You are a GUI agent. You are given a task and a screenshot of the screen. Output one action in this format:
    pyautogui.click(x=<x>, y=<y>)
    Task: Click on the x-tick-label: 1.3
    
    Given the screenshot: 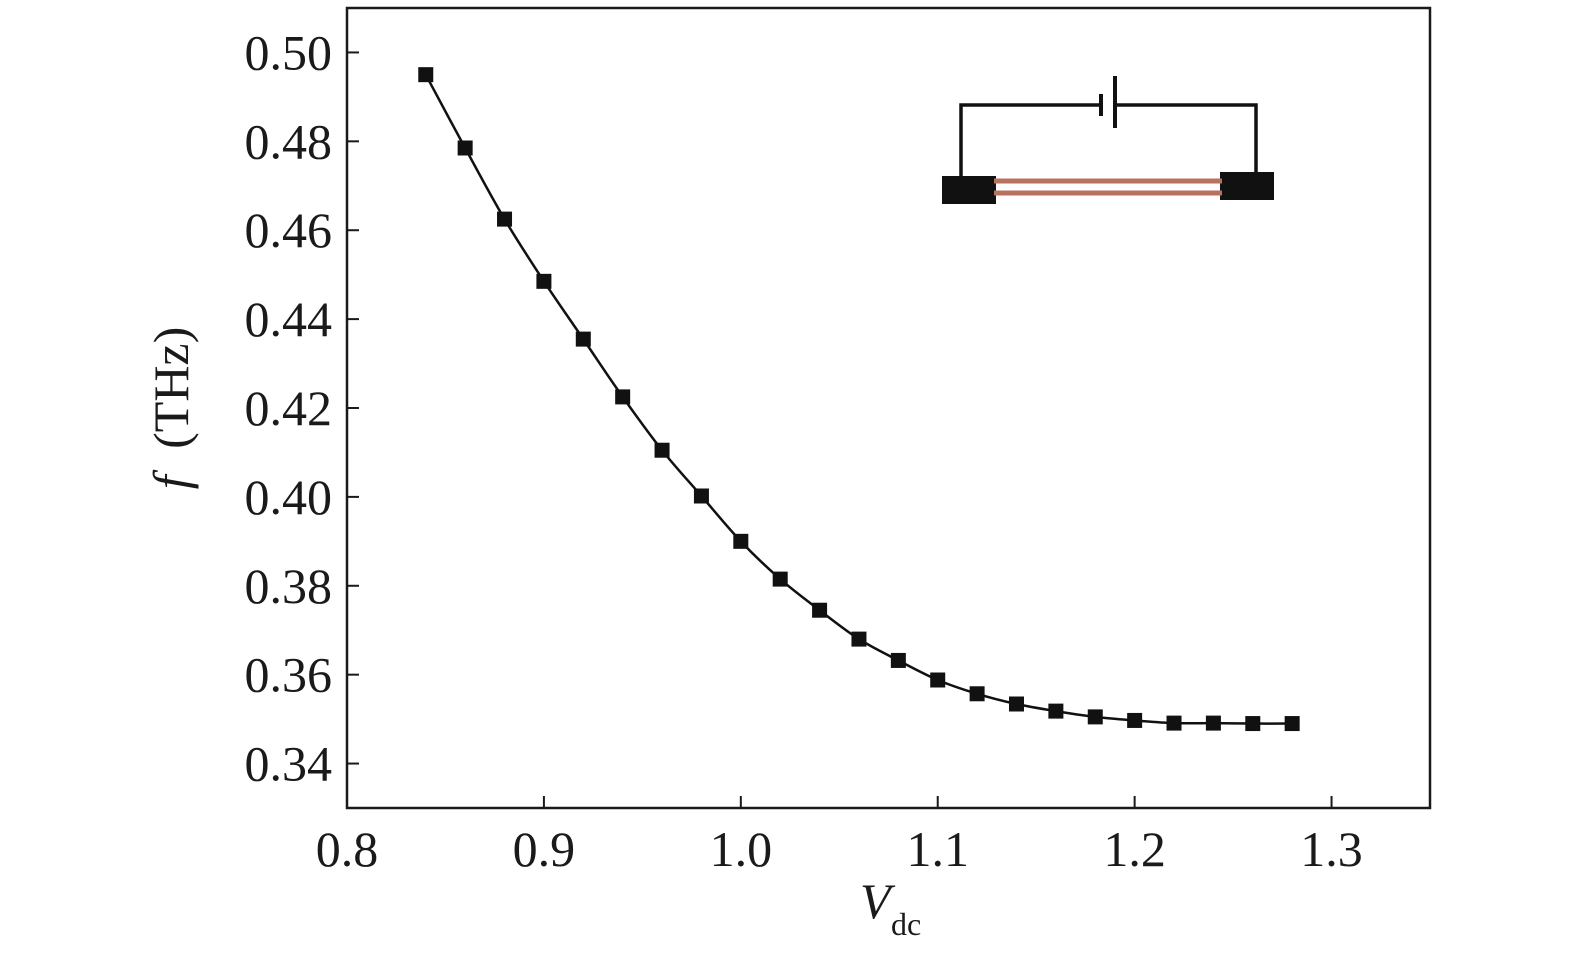 What is the action you would take?
    pyautogui.click(x=1331, y=849)
    